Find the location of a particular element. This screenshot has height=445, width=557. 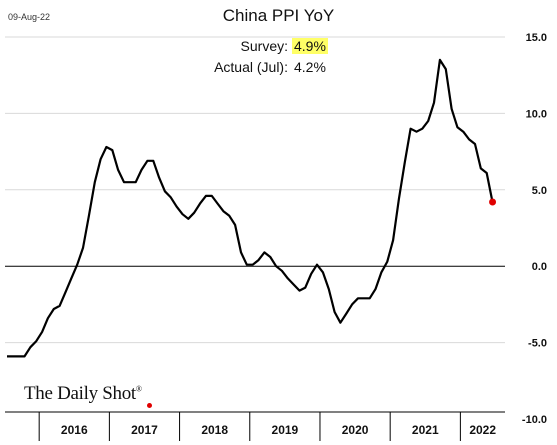

chart-title: China PPI YoY is located at coordinates (278, 15).